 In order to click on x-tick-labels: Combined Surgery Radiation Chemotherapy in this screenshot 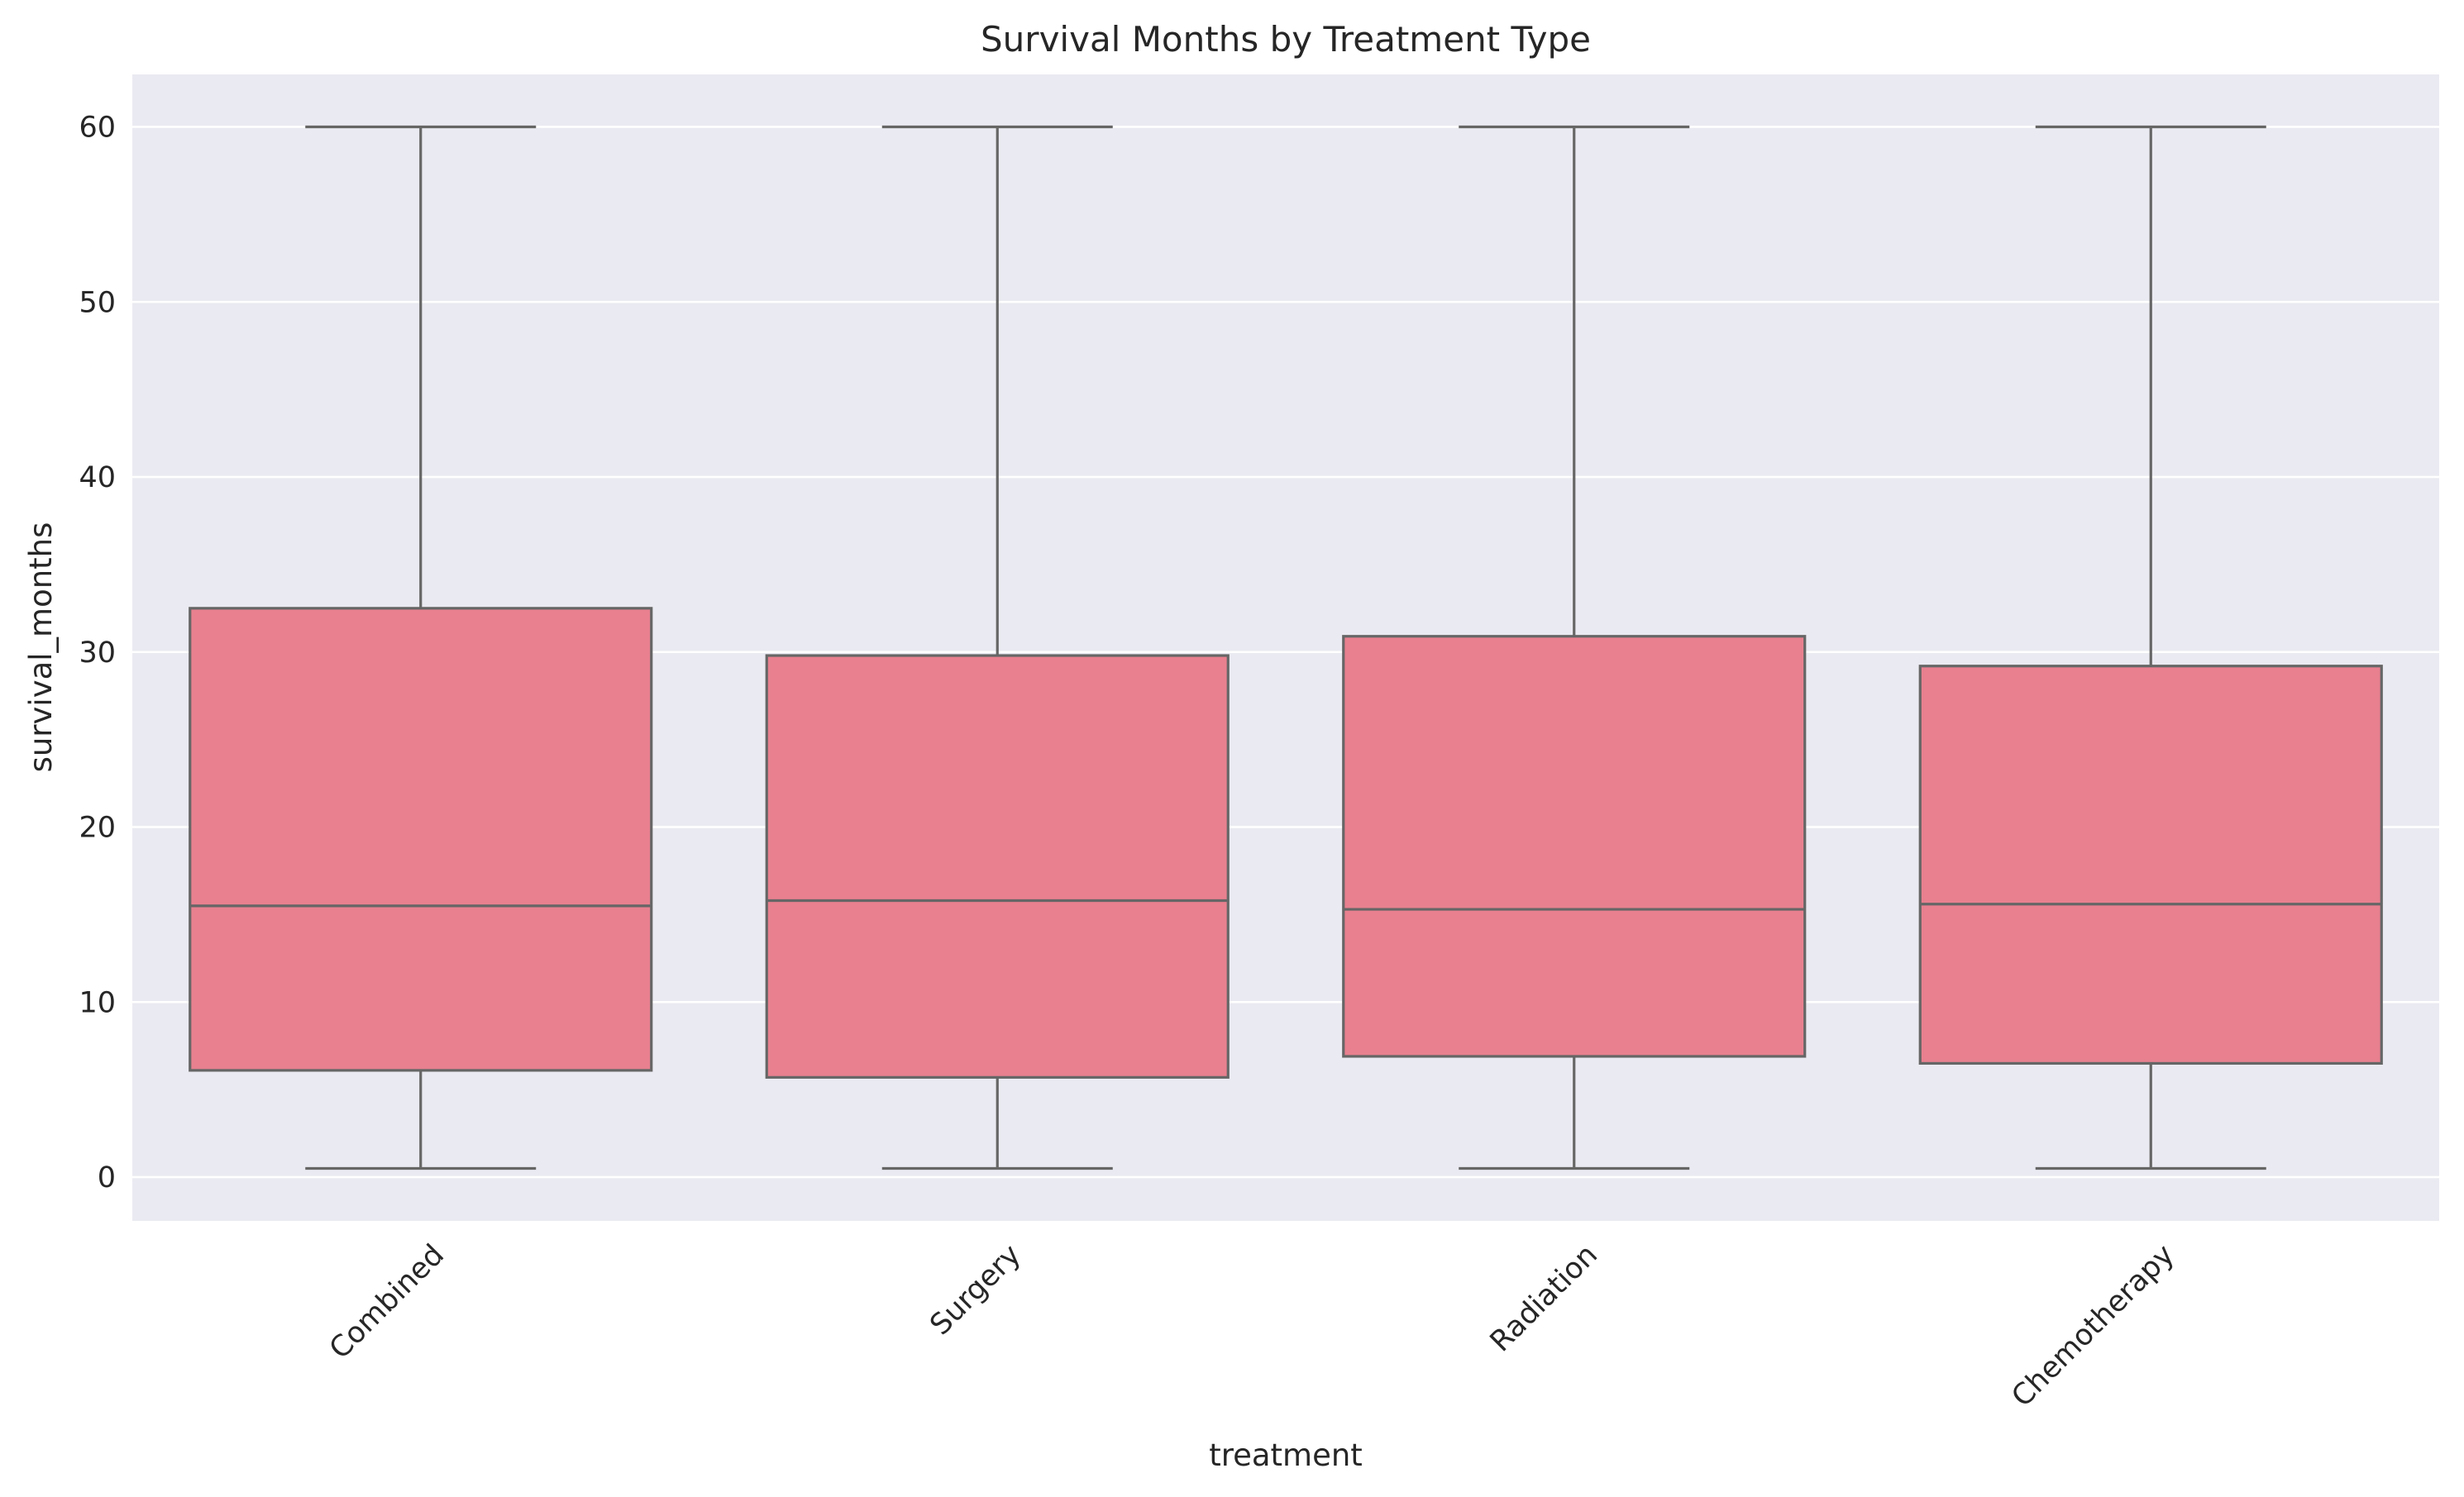, I will do `click(1252, 1326)`.